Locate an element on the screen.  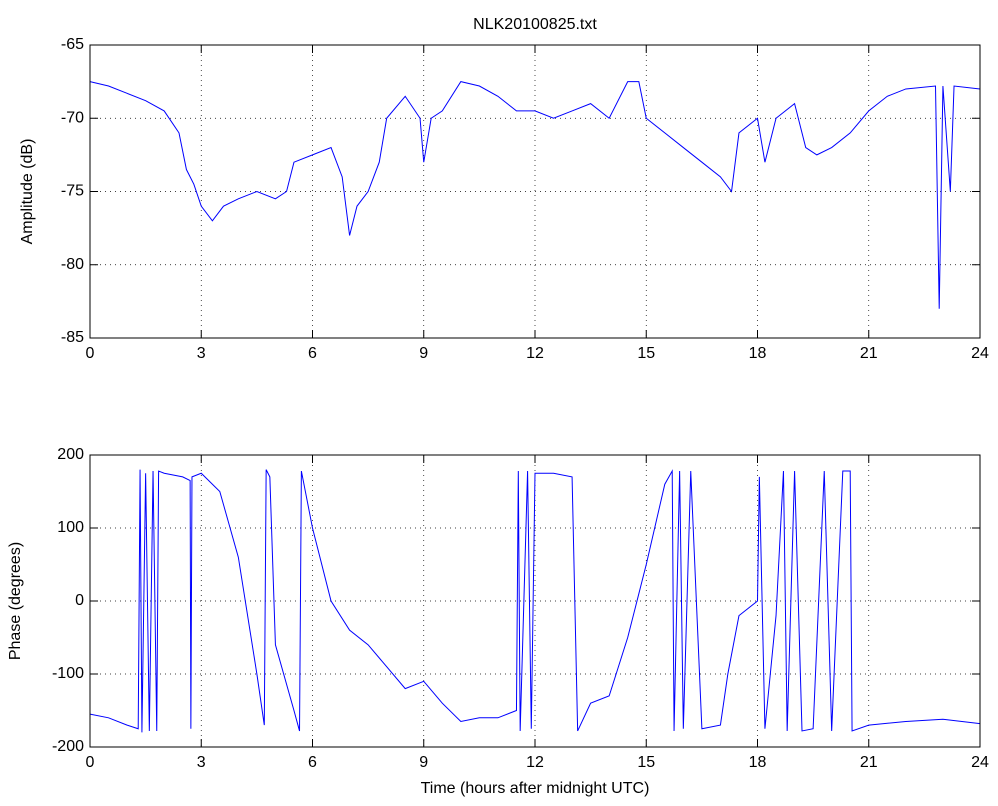
y-axis-label: Amplitude (dB) is located at coordinates (27, 192).